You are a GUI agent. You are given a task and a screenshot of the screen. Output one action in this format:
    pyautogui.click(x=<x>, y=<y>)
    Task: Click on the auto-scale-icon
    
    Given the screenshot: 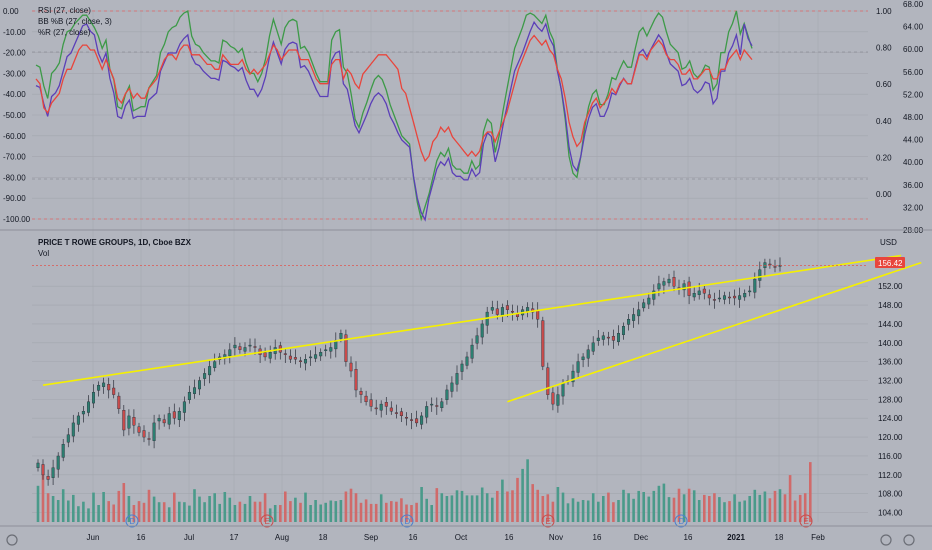 What is the action you would take?
    pyautogui.click(x=909, y=540)
    